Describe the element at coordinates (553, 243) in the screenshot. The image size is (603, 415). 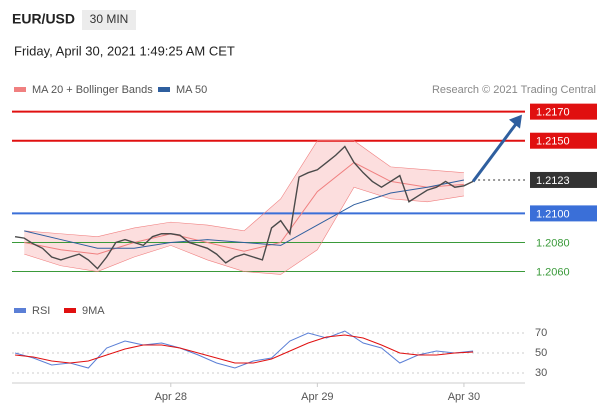
I see `level-label: 1.2080` at that location.